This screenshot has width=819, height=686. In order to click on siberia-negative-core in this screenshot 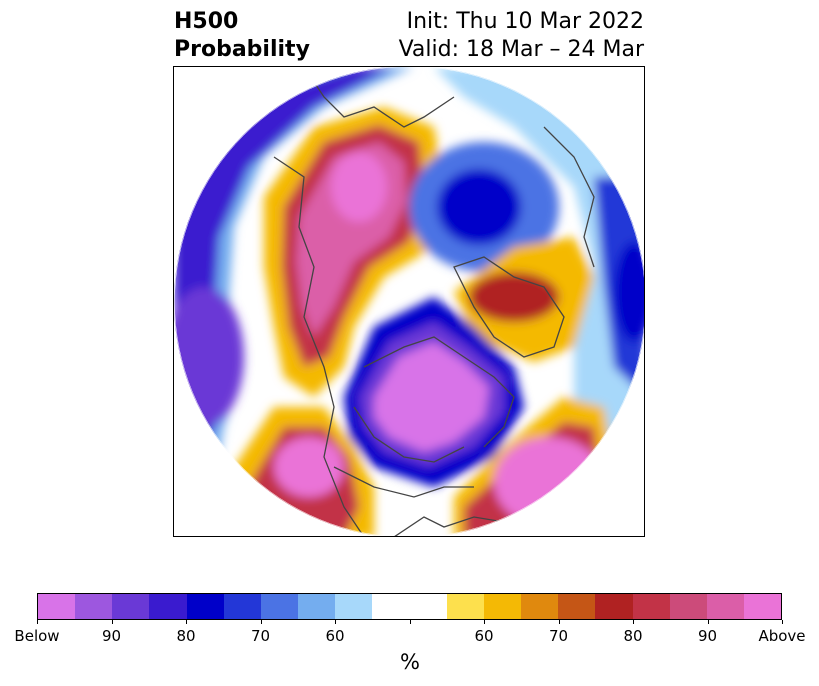, I will do `click(629, 292)`.